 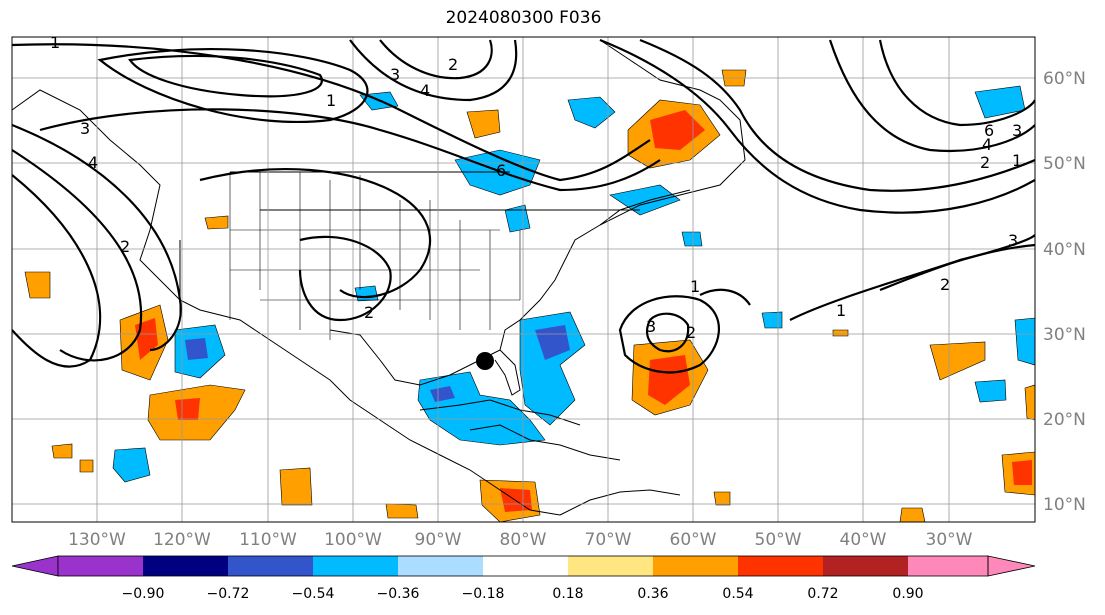 What do you see at coordinates (35, 566) in the screenshot?
I see `colorbar-low-extend` at bounding box center [35, 566].